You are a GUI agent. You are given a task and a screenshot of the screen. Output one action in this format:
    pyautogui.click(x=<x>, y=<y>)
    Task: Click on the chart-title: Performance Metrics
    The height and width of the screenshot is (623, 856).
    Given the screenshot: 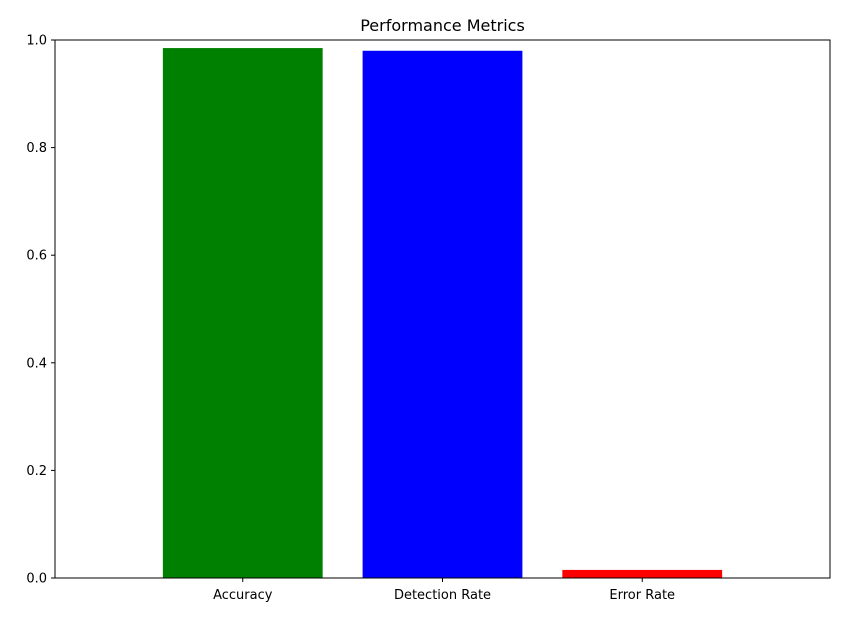 What is the action you would take?
    pyautogui.click(x=442, y=25)
    